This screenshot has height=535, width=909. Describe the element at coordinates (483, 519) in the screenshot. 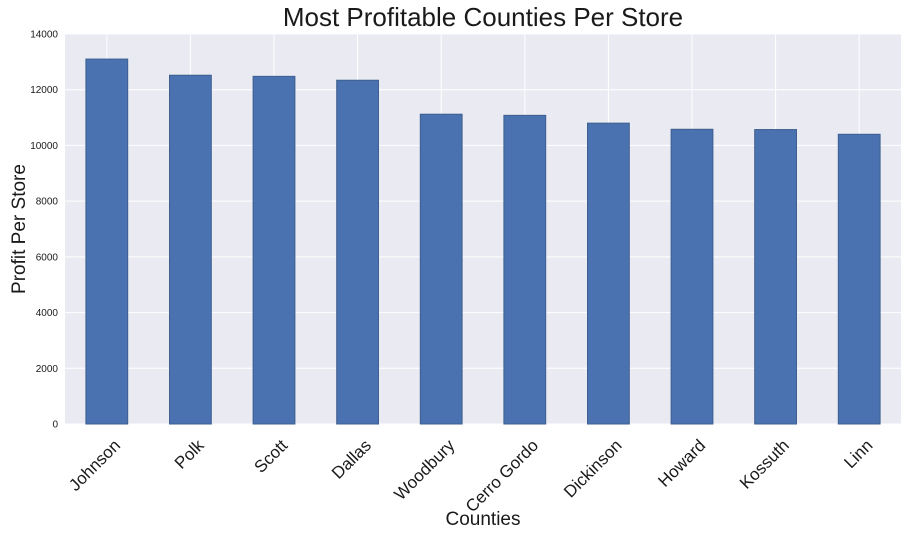

I see `x-axis-title: Counties` at that location.